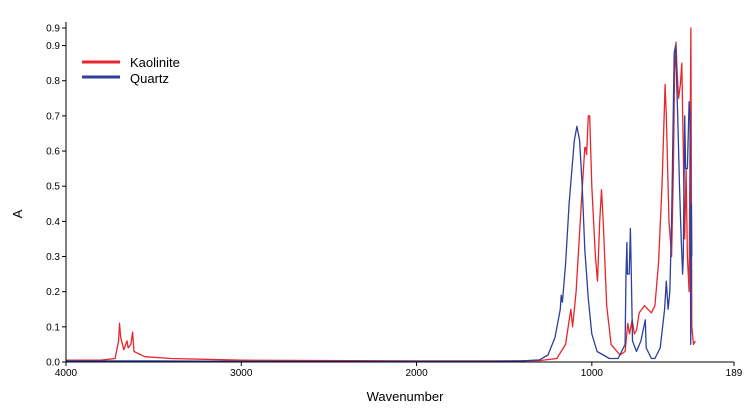 This screenshot has height=413, width=755. I want to click on y-tick-label: 0.1, so click(53, 327).